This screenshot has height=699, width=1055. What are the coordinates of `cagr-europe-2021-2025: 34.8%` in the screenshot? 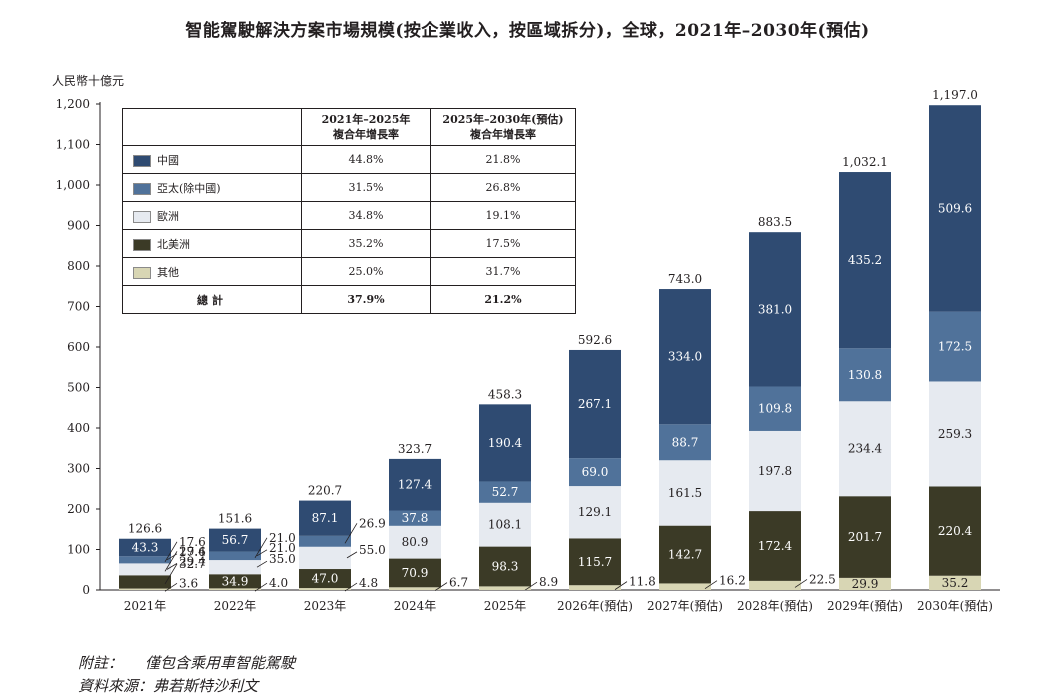 It's located at (366, 215).